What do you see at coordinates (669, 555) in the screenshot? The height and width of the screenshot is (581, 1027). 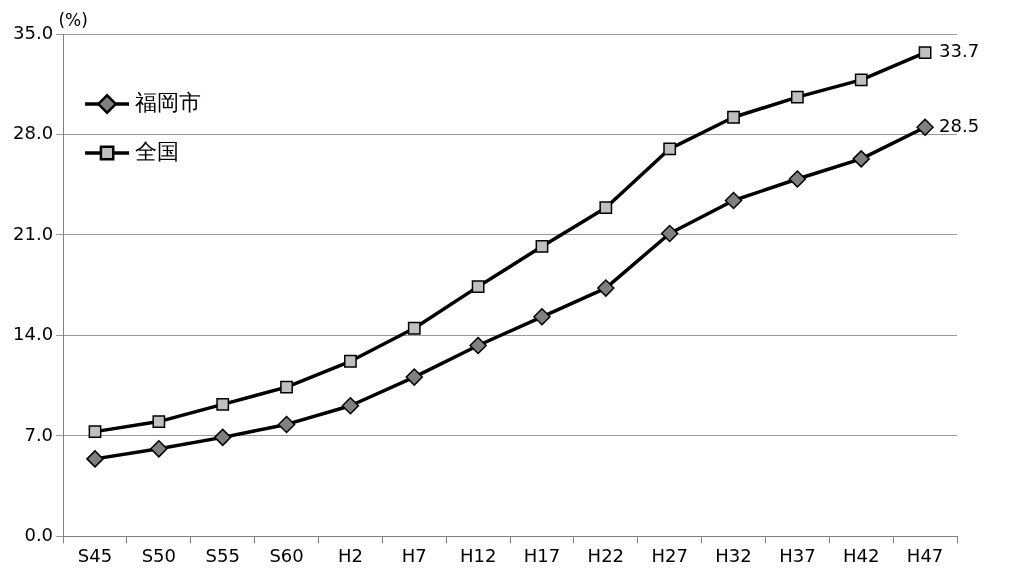 I see `x-tick-label: H27` at bounding box center [669, 555].